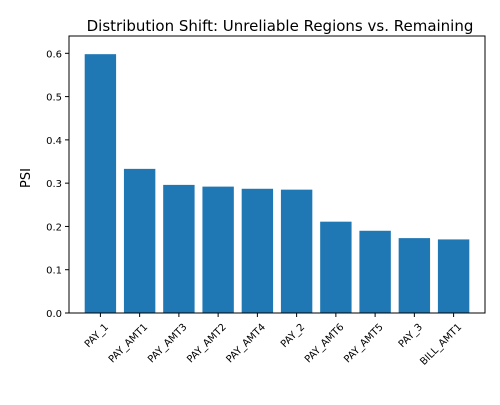  I want to click on y-tick-label: 0.5, so click(54, 98).